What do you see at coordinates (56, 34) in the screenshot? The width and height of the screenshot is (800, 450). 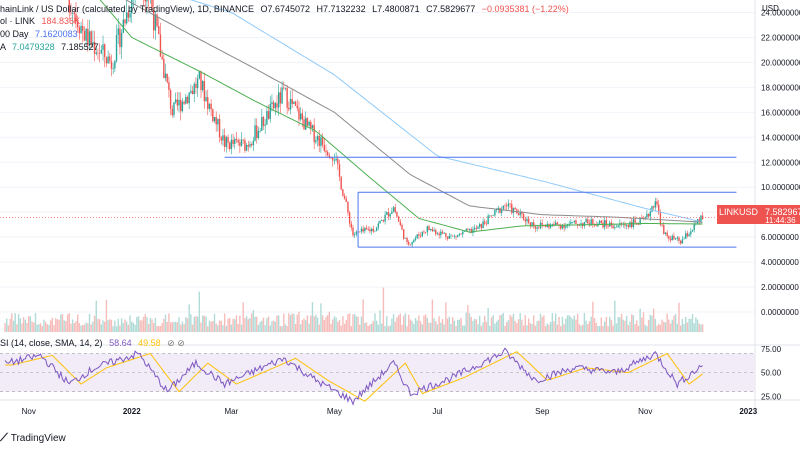 I see `ma200-value: 7.1620083` at bounding box center [56, 34].